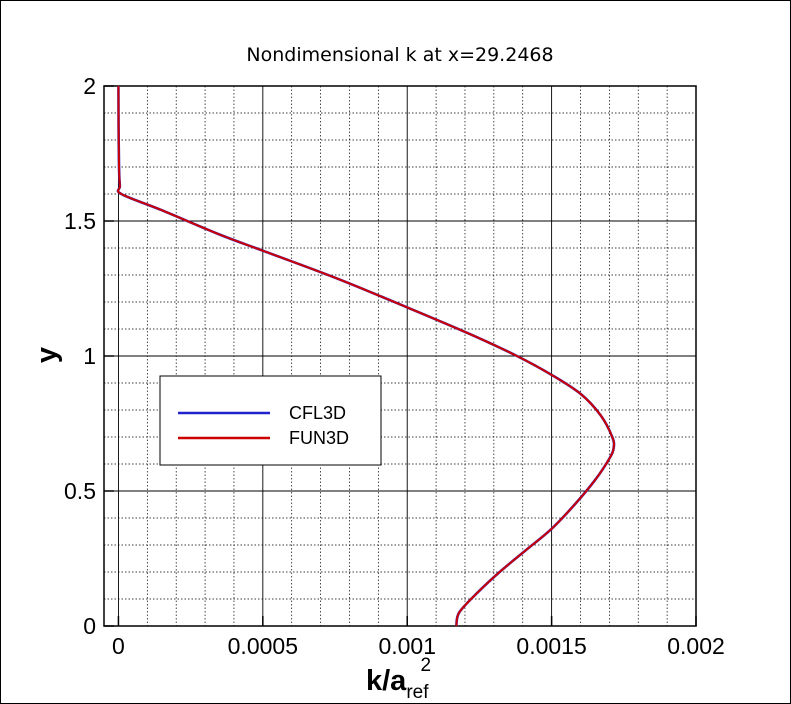 This screenshot has height=704, width=791. I want to click on y-axis-label: y, so click(47, 355).